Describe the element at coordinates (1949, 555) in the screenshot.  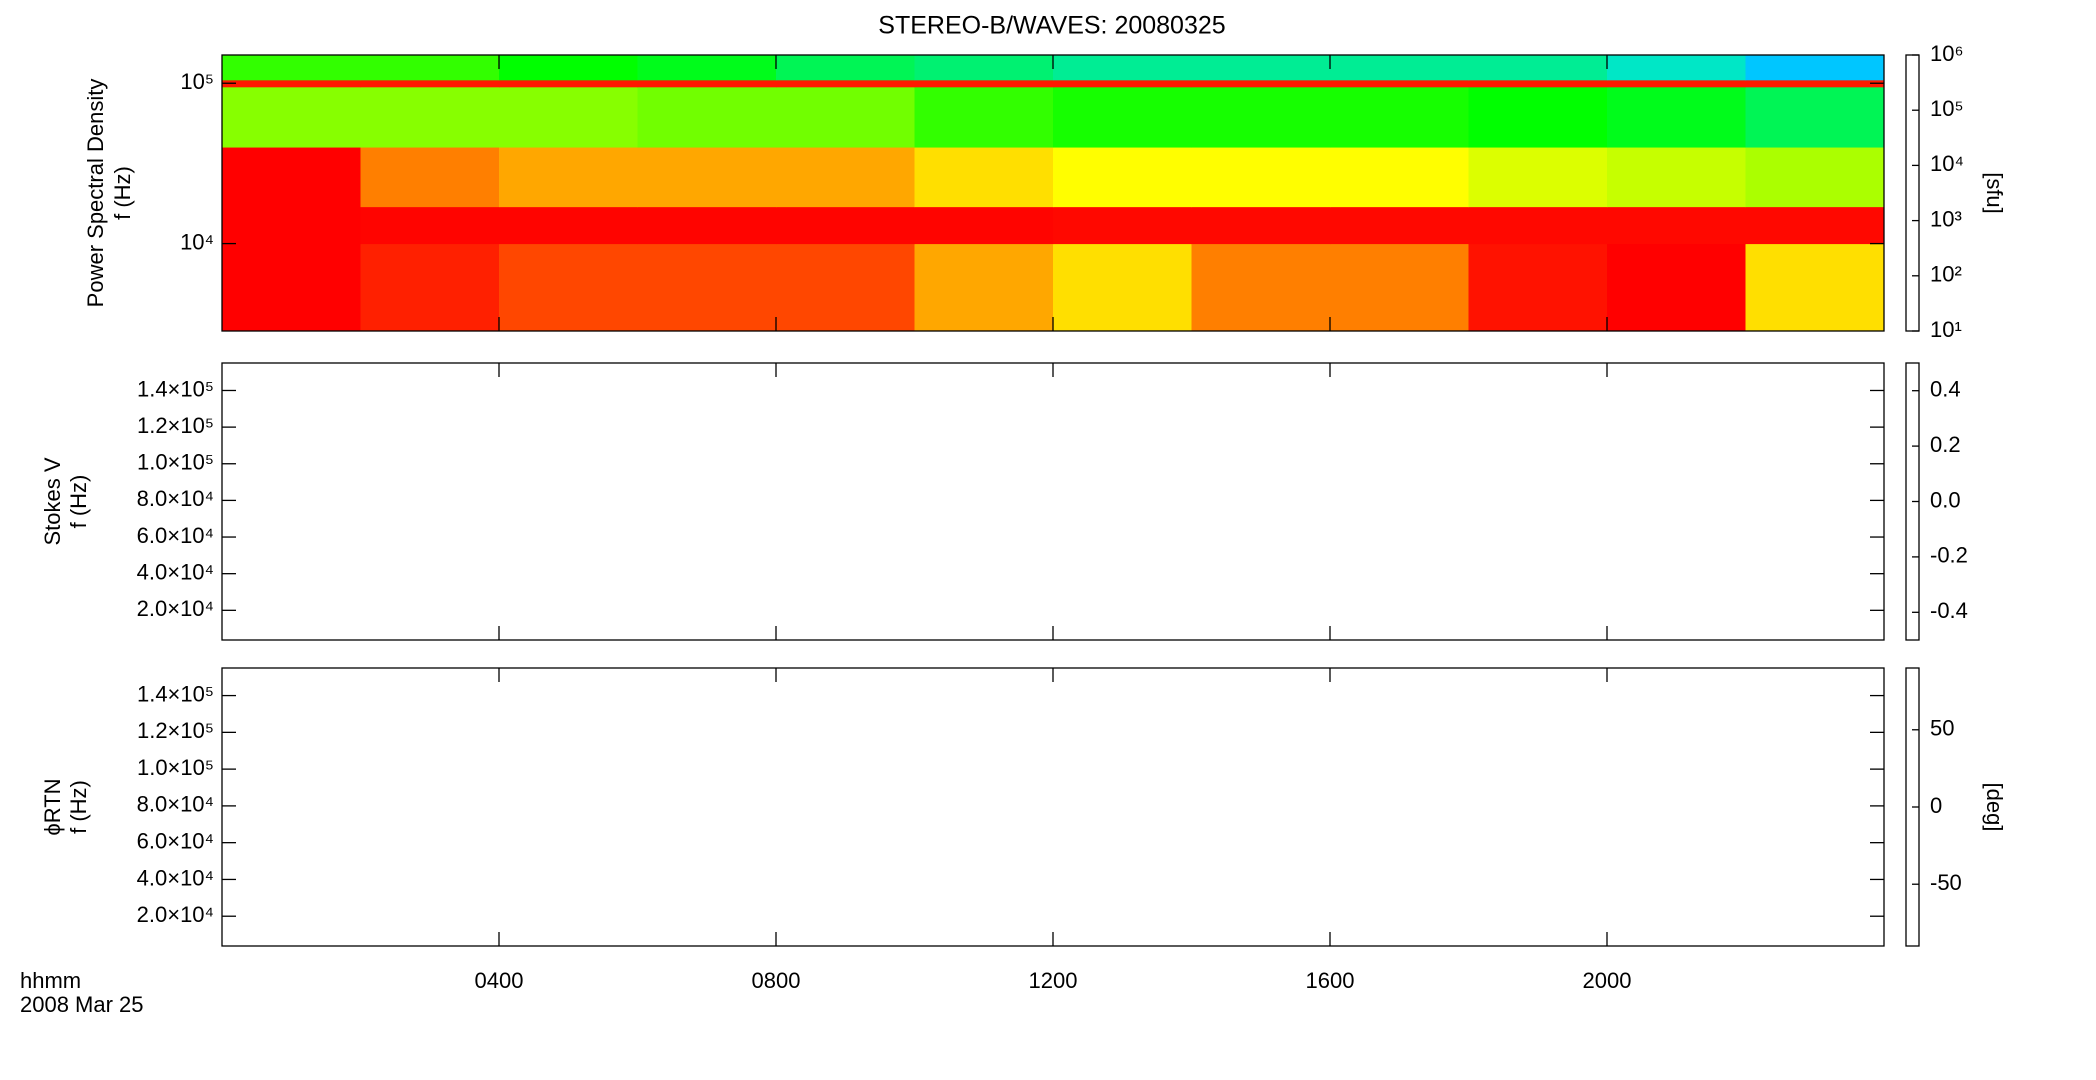
I see `colorbar-tick-label: -0.2` at that location.